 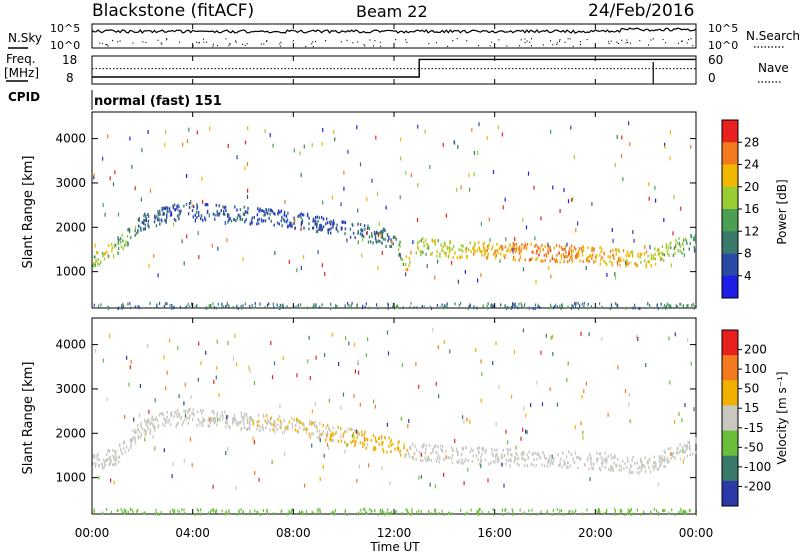 What do you see at coordinates (715, 60) in the screenshot?
I see `nave-tick-top: 60` at bounding box center [715, 60].